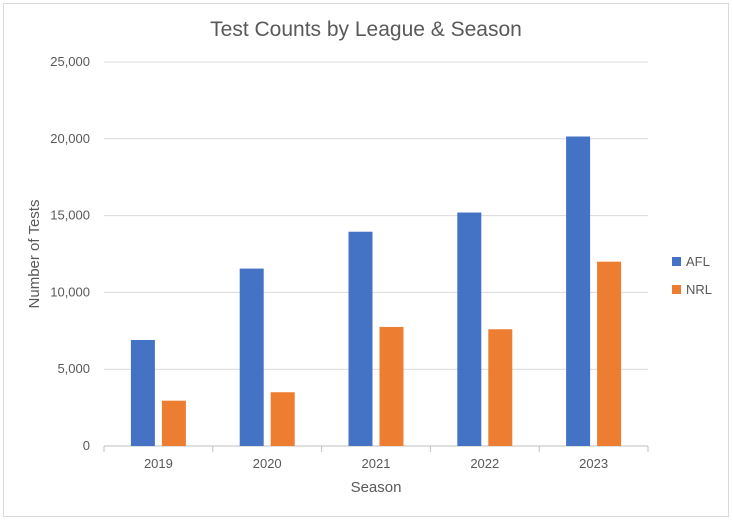  I want to click on y-tick-label: 15,000, so click(70, 215).